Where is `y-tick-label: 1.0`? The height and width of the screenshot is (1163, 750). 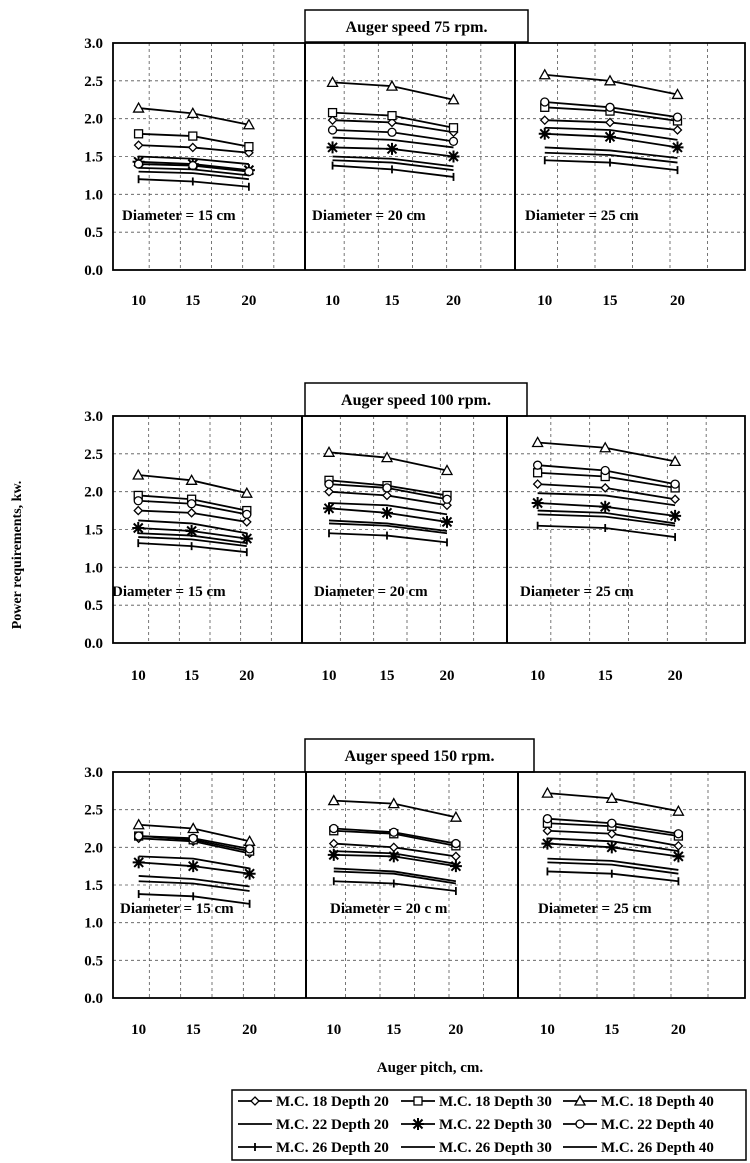 y-tick-label: 1.0 is located at coordinates (93, 924).